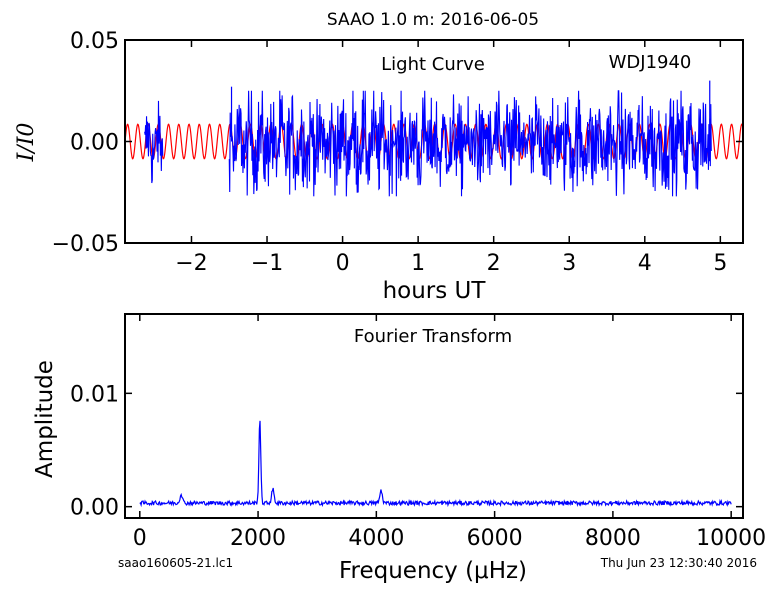  Describe the element at coordinates (435, 291) in the screenshot. I see `light-curve-xlabel: hours UT` at that location.